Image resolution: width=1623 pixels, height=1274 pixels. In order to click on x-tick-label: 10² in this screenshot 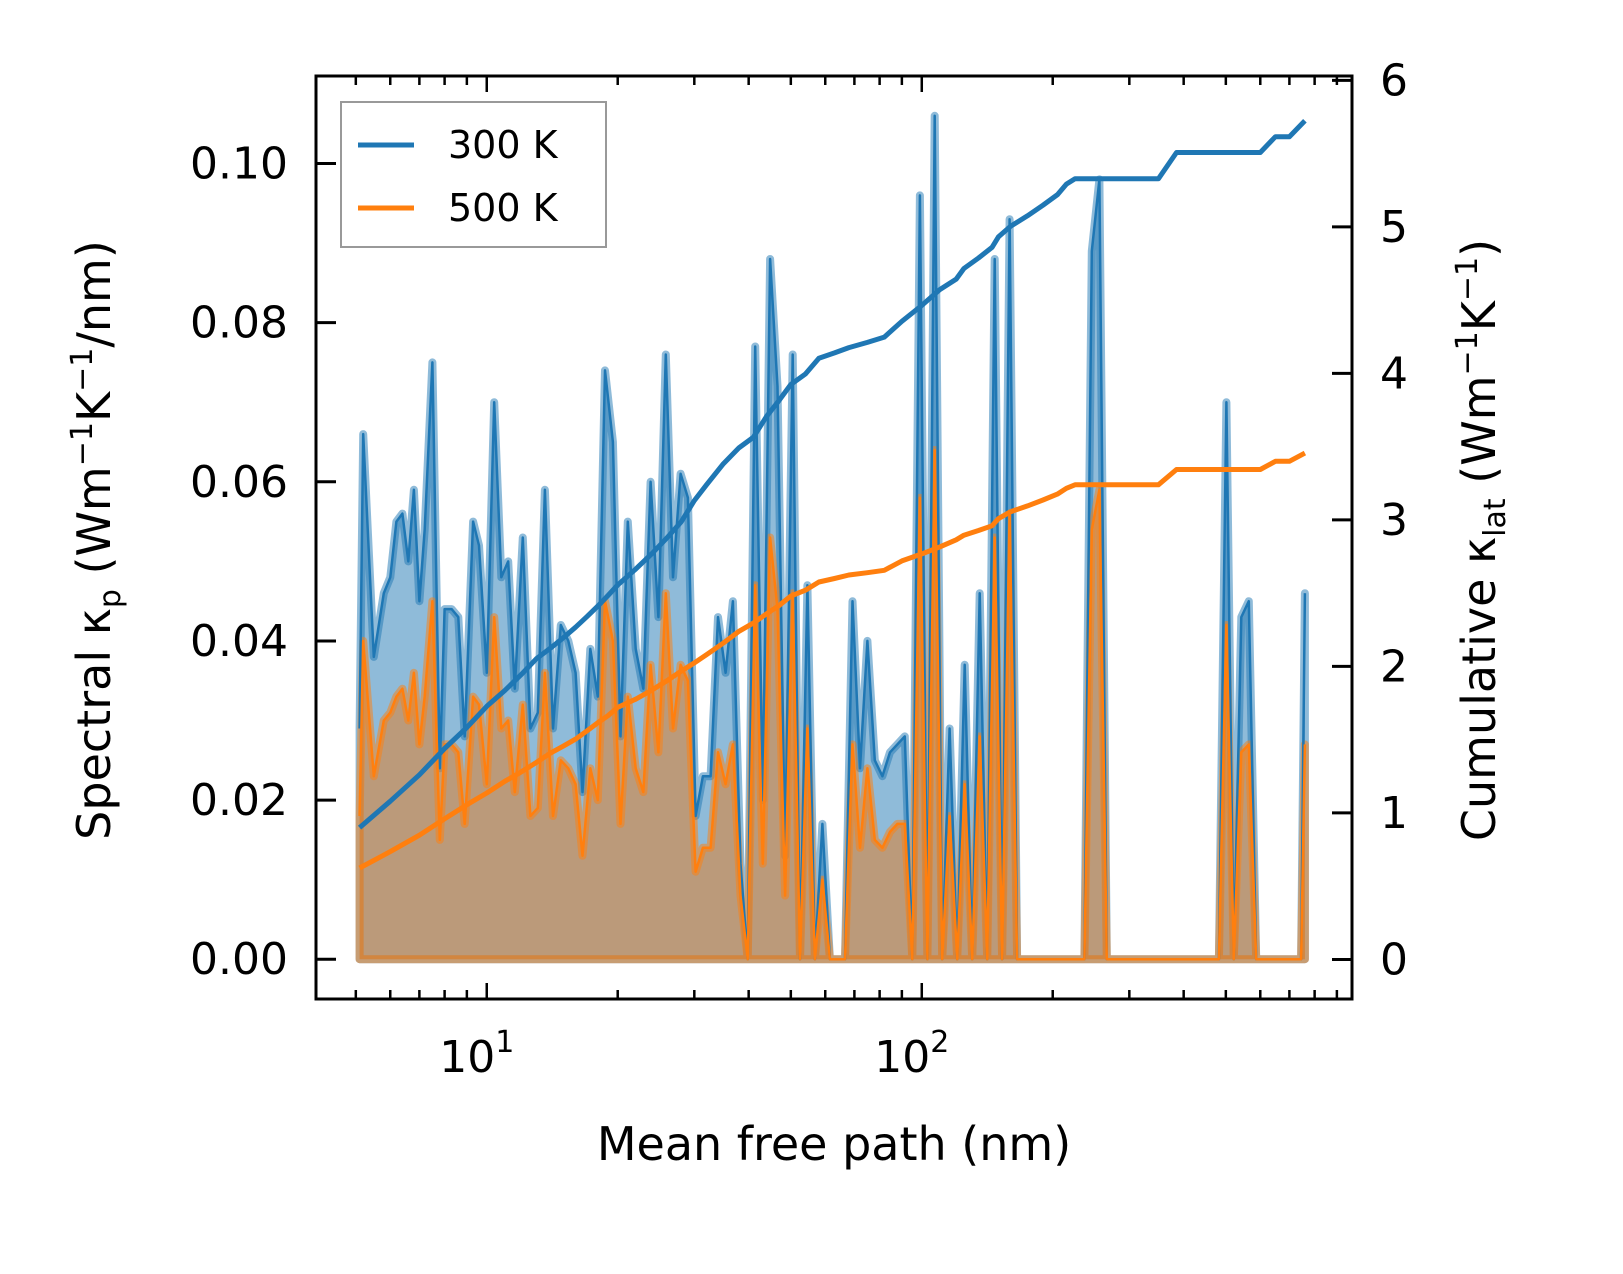, I will do `click(911, 1054)`.